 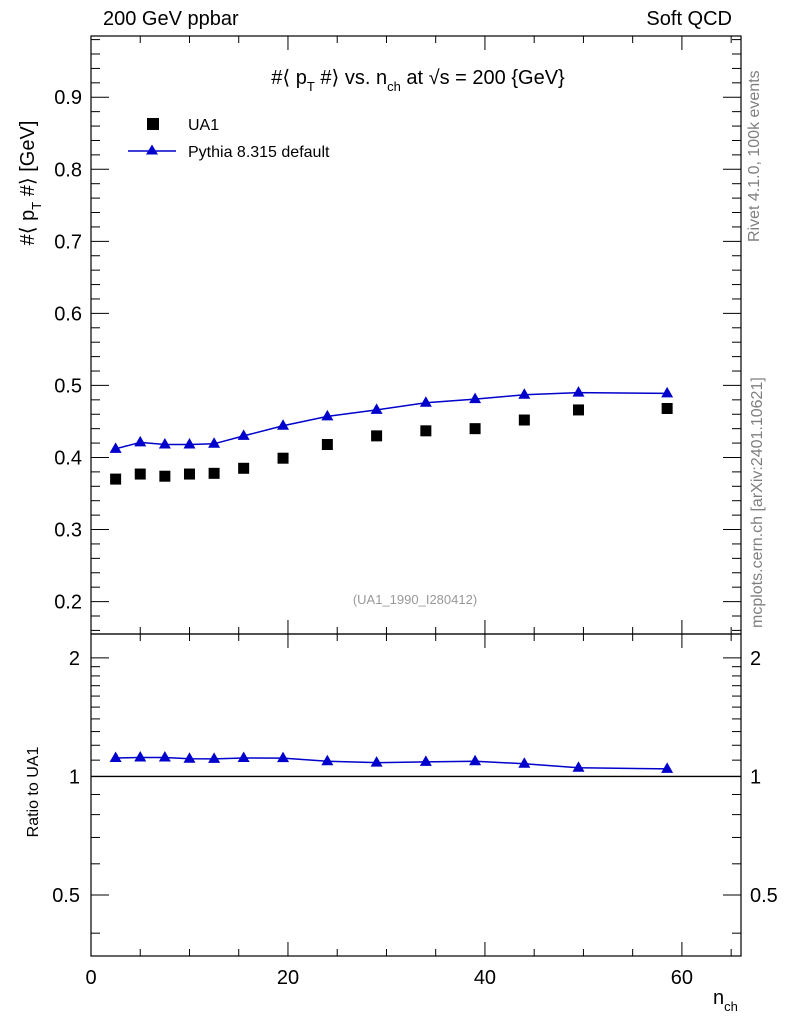 I want to click on chart-title: #⟨ pT #⟩ vs. nch at √s = 200 {GeV}, so click(x=418, y=80).